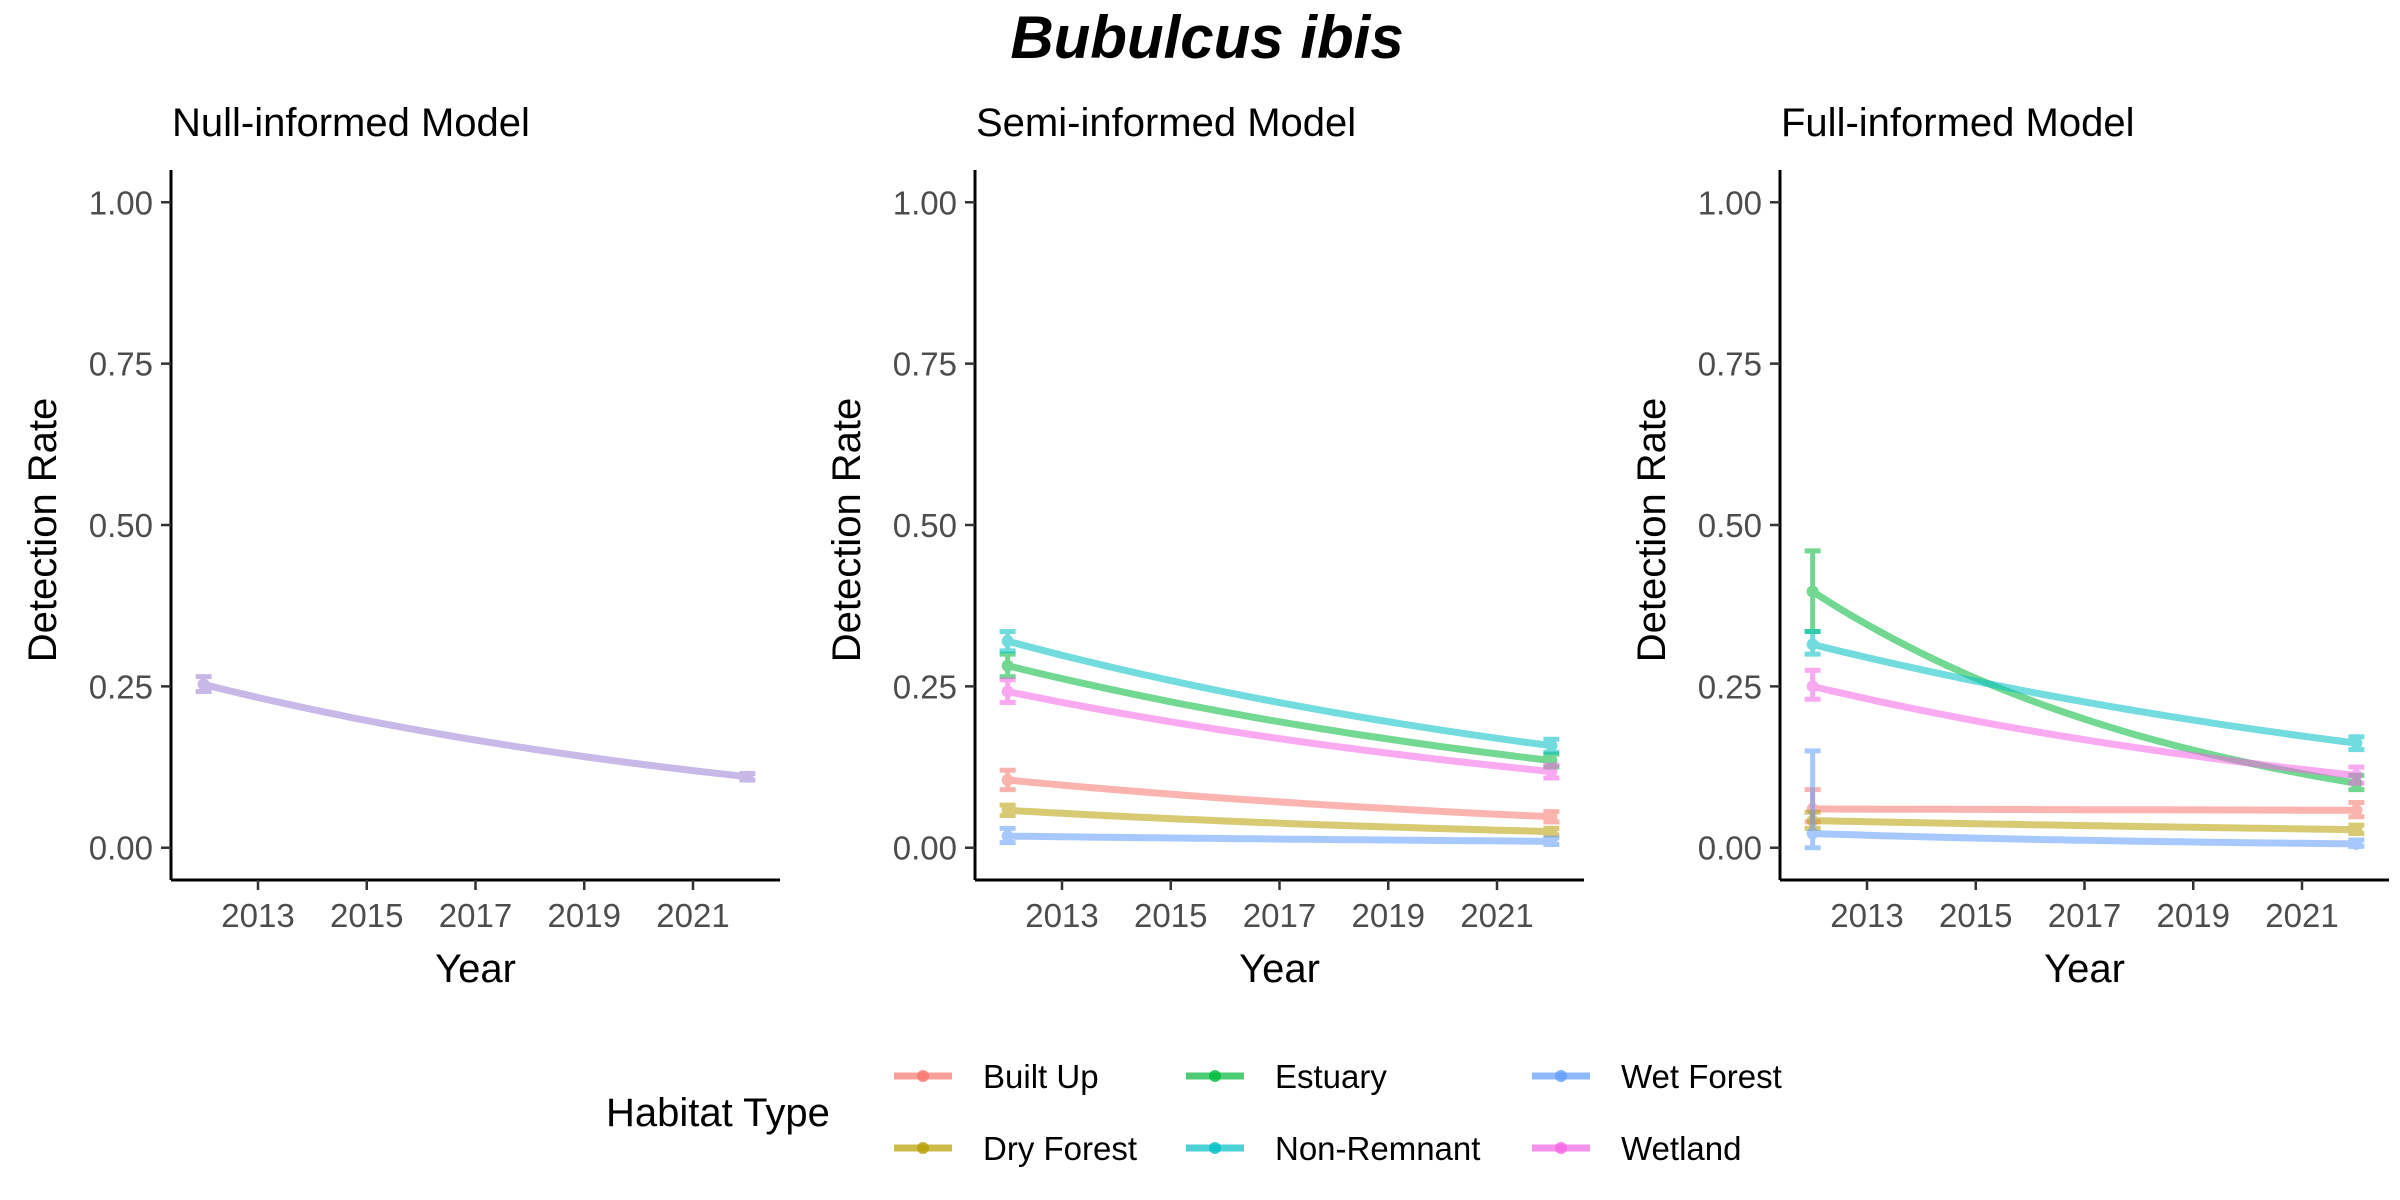  Describe the element at coordinates (1166, 123) in the screenshot. I see `panel-title: Semi-informed Model` at that location.